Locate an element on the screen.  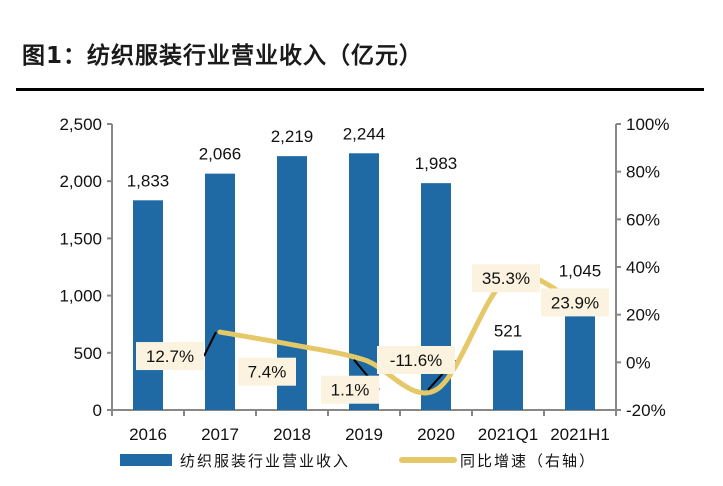
line-data-label: 23.9% is located at coordinates (575, 302).